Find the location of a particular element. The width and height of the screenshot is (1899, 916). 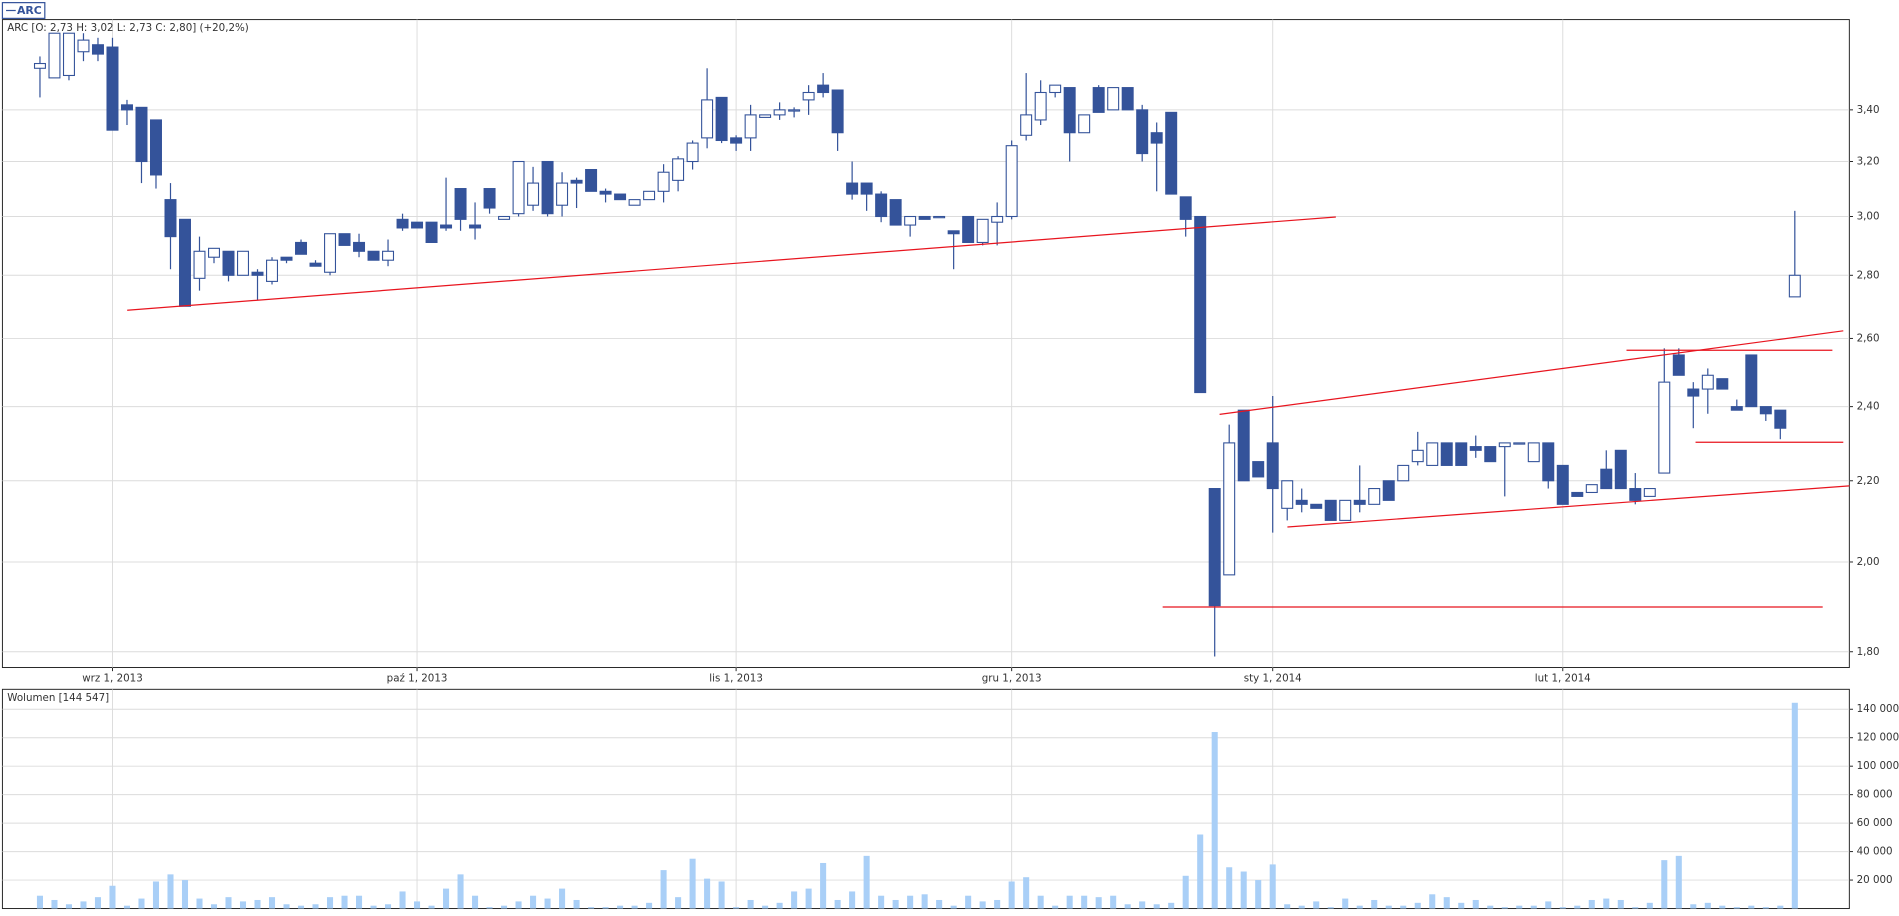

y-tick-label: 3,00 is located at coordinates (1868, 217).